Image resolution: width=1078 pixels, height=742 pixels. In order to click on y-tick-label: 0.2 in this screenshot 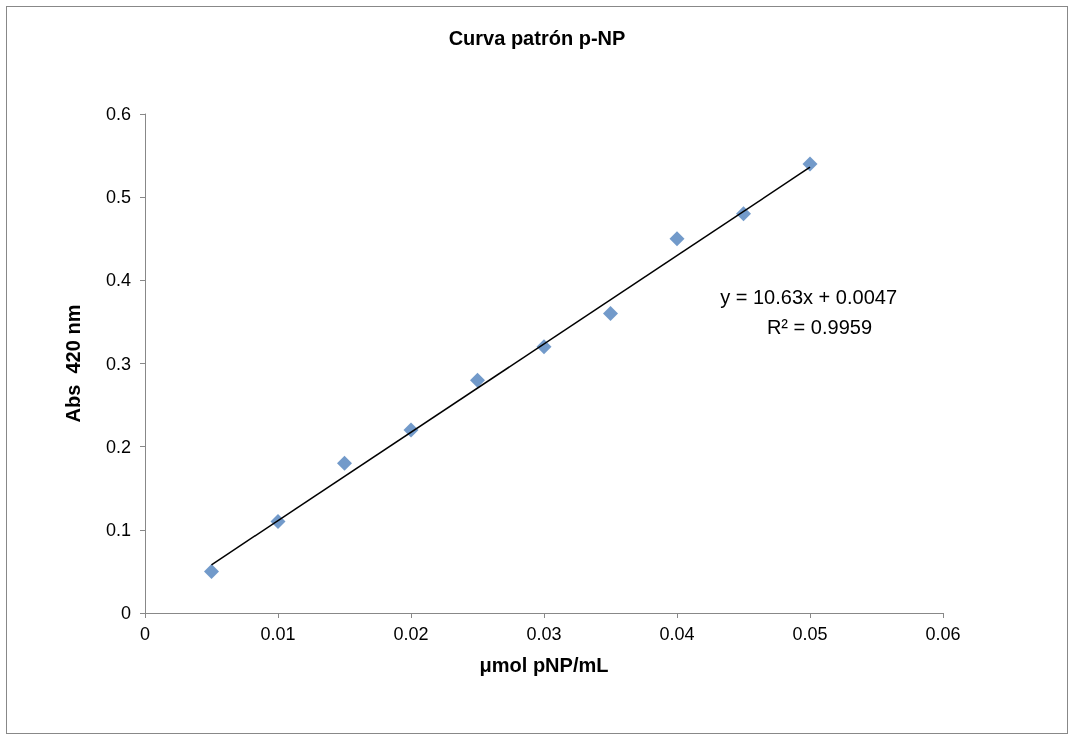, I will do `click(118, 446)`.